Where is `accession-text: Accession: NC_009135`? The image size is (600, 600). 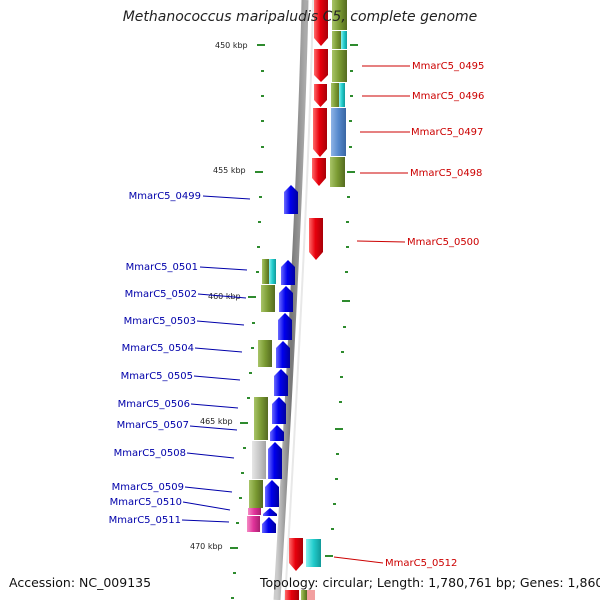 accession-text: Accession: NC_009135 is located at coordinates (80, 582).